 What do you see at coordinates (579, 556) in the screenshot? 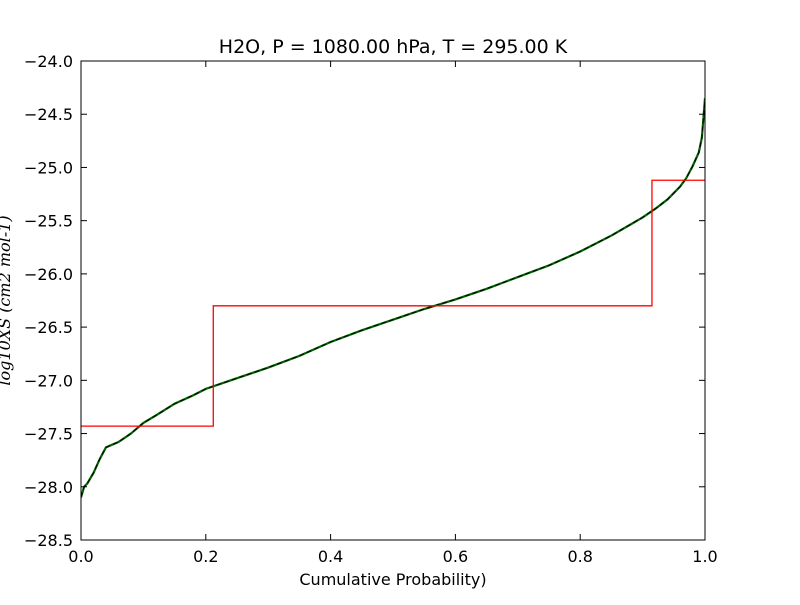
I see `x-tick-label: 0.8` at bounding box center [579, 556].